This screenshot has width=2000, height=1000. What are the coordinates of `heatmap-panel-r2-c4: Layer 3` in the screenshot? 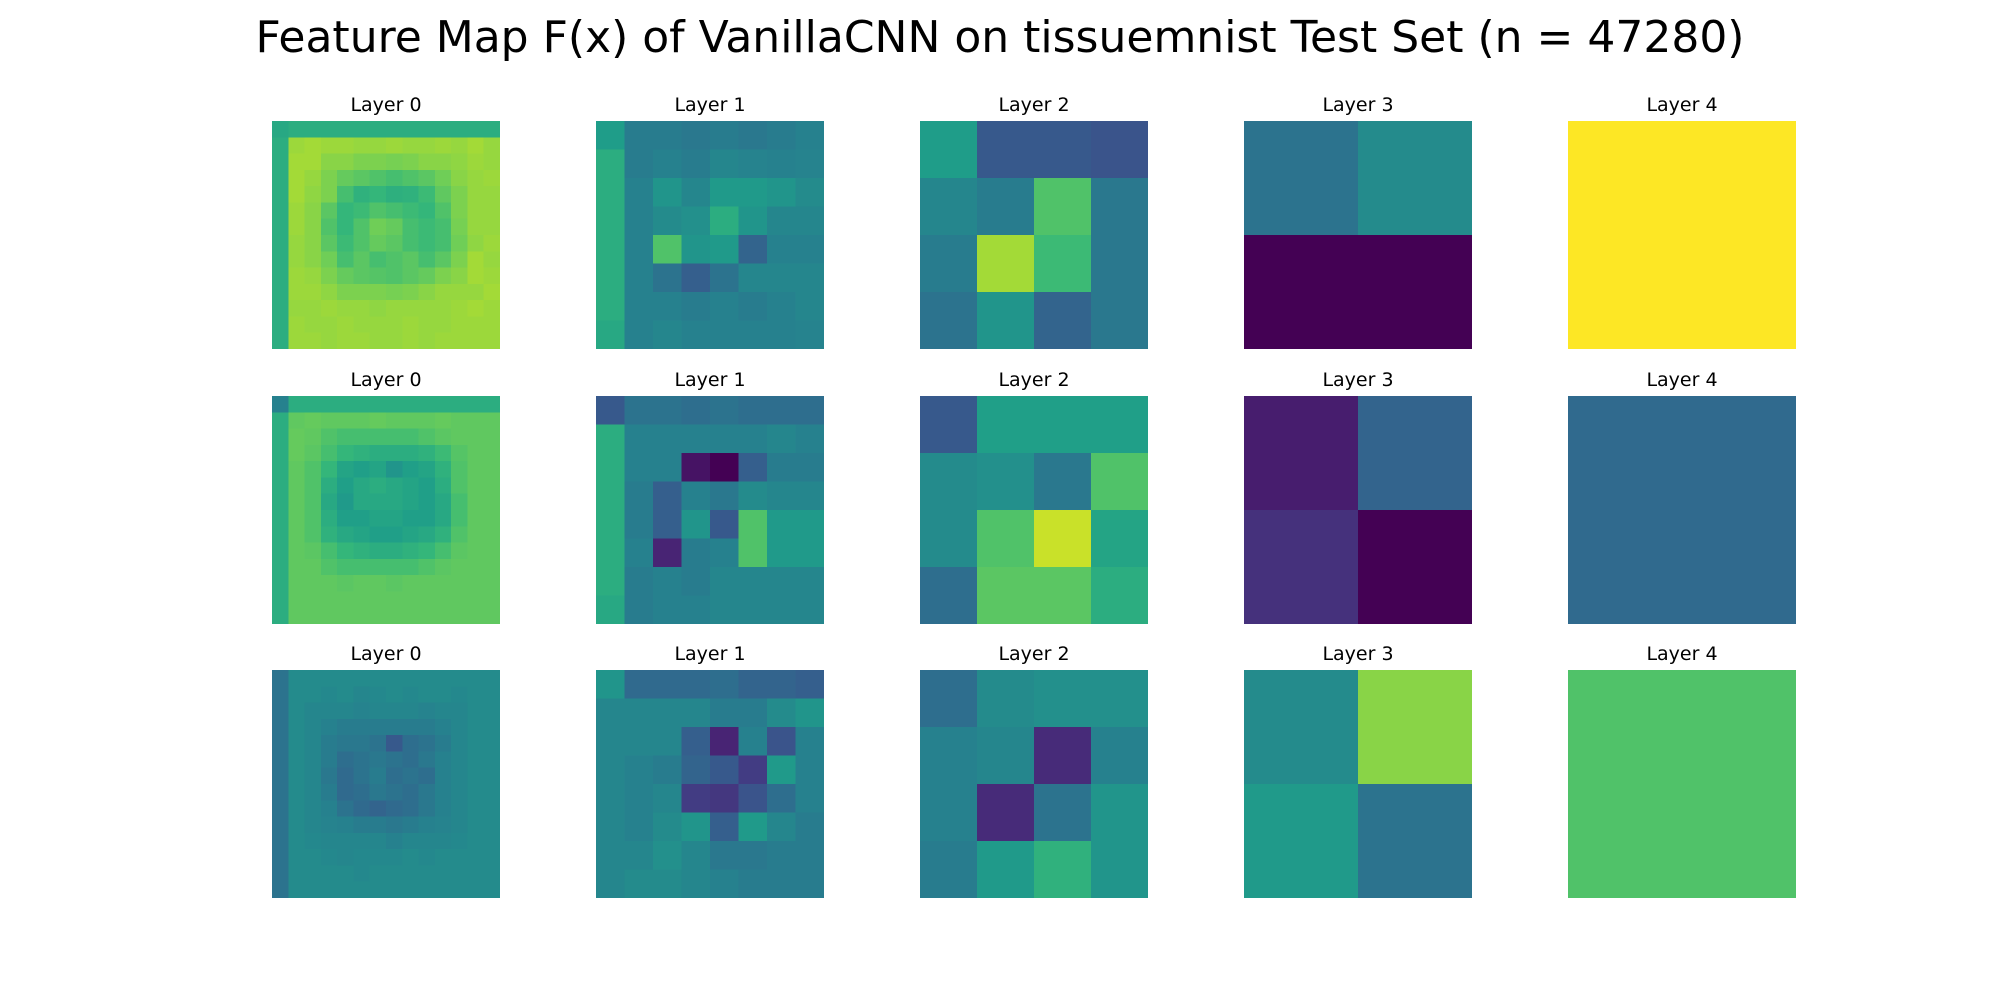 It's located at (1358, 496).